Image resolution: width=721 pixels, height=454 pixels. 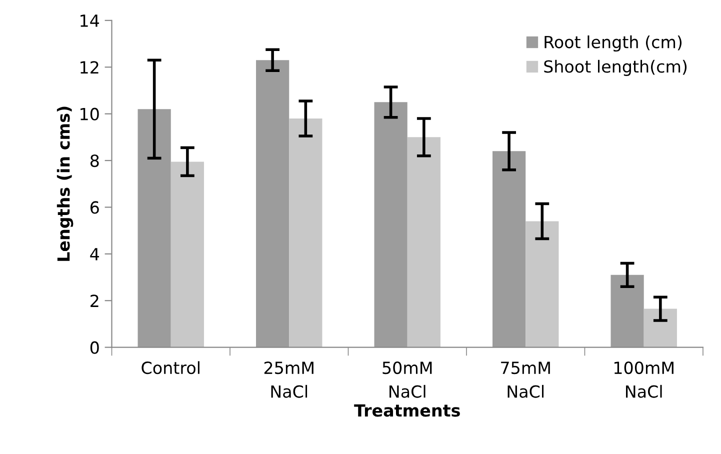 I want to click on legend-label: Root length (cm), so click(x=613, y=43).